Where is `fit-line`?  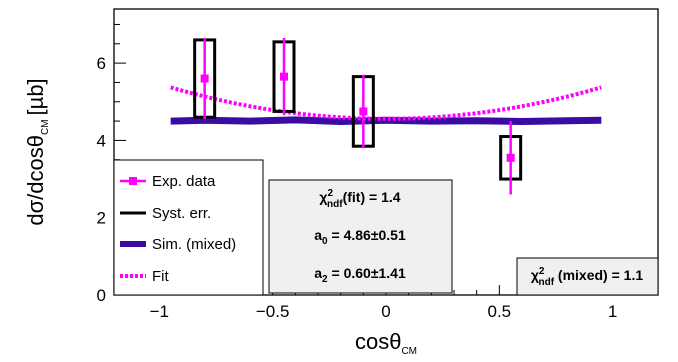 fit-line is located at coordinates (386, 103).